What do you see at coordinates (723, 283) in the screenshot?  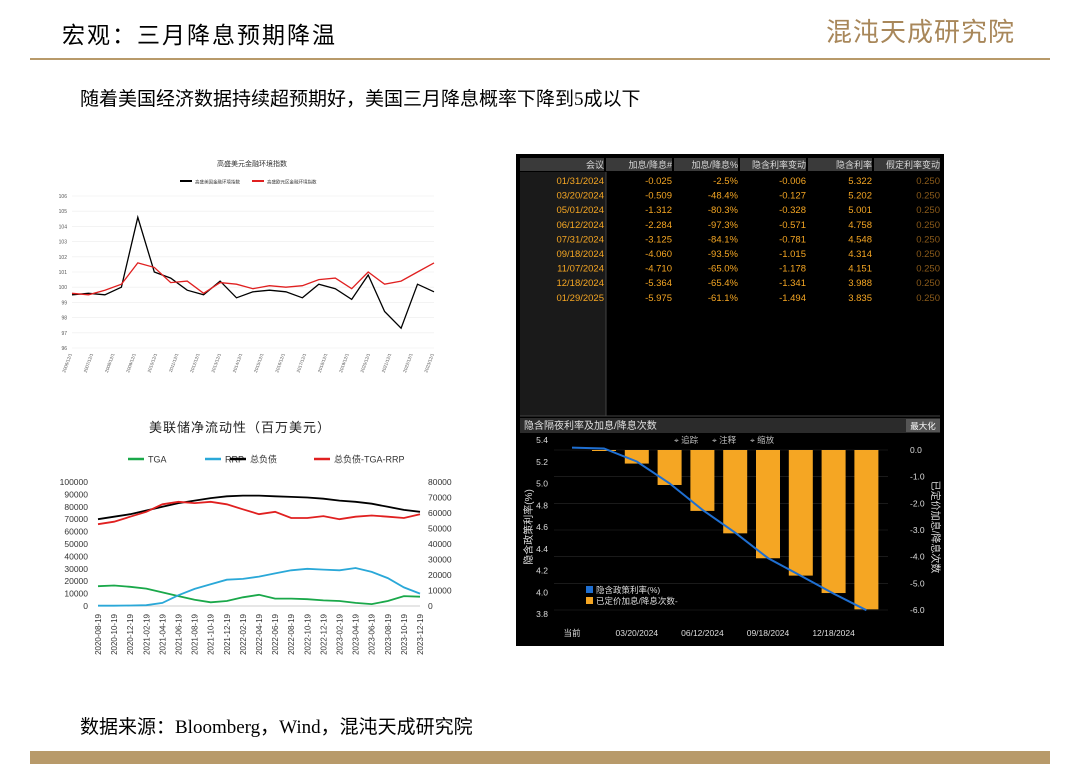 I see `table-cell: -65.4%` at bounding box center [723, 283].